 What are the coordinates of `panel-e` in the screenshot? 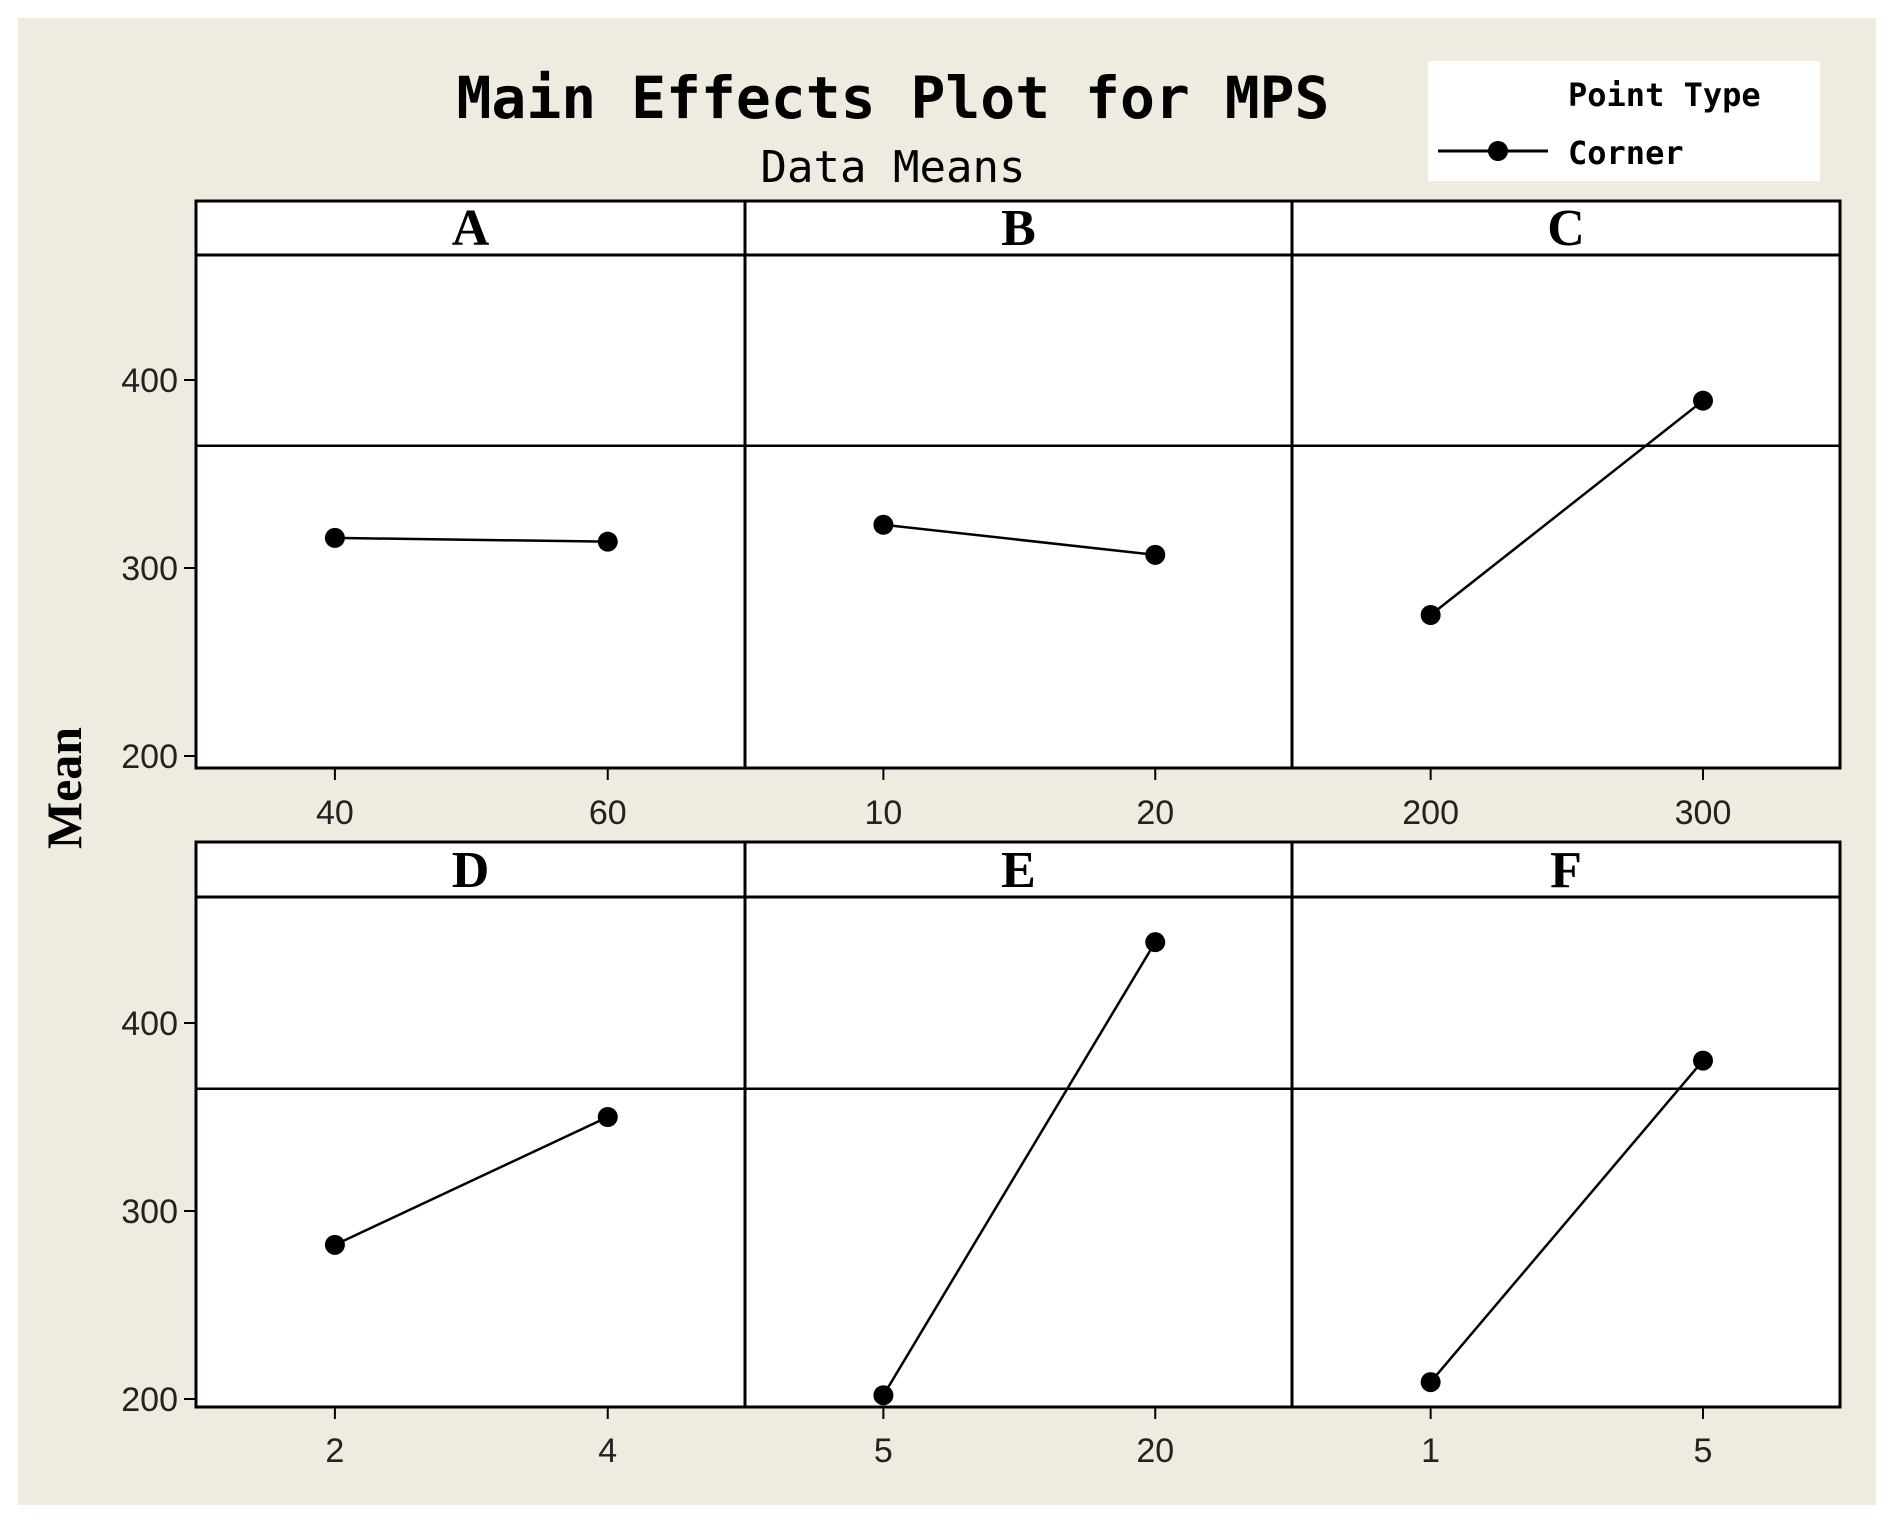 It's located at (1018, 1124).